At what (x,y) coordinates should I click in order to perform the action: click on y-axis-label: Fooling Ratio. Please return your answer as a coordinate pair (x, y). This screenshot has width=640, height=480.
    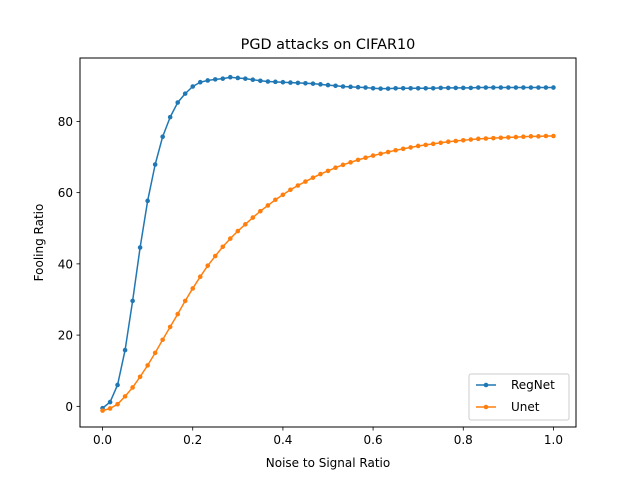
    Looking at the image, I should click on (39, 243).